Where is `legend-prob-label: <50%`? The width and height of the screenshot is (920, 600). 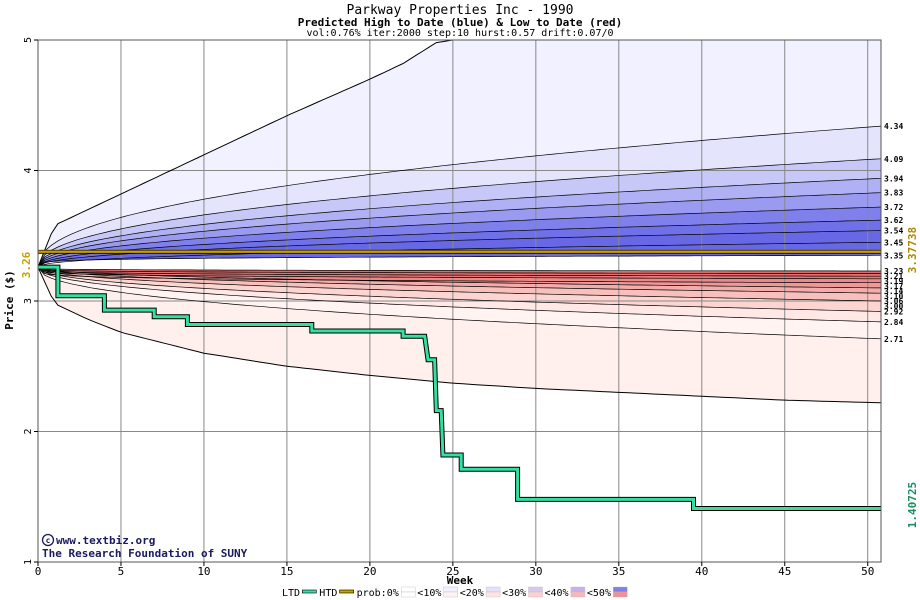 legend-prob-label: <50% is located at coordinates (599, 593).